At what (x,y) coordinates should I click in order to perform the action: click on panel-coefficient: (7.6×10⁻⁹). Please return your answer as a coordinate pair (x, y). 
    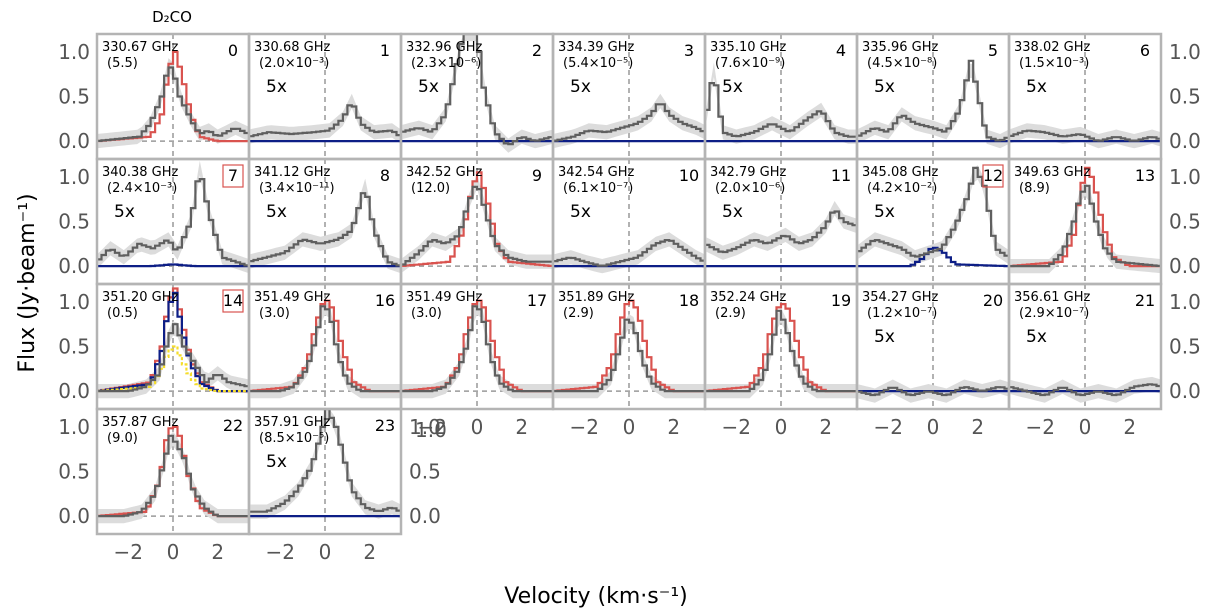
    Looking at the image, I should click on (750, 63).